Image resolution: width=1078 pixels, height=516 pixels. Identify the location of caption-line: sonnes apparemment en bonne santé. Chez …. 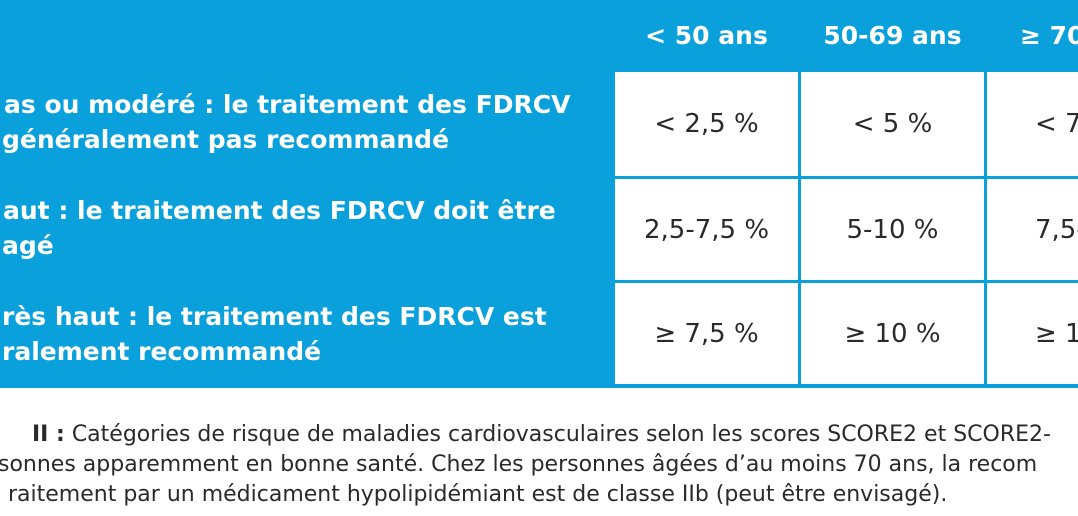
(519, 464).